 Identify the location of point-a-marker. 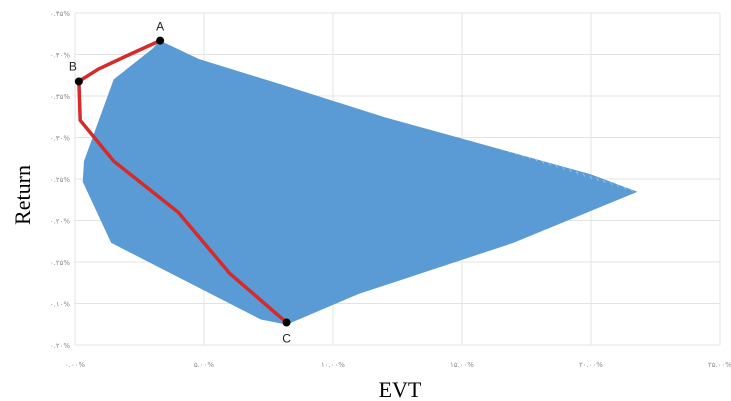
(160, 40).